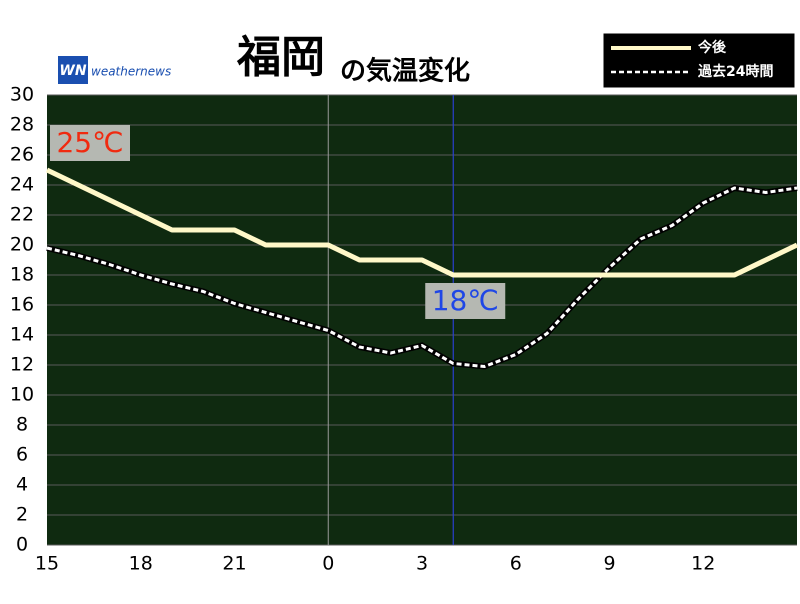 Image resolution: width=800 pixels, height=604 pixels. I want to click on y-tick-label: 12, so click(22, 365).